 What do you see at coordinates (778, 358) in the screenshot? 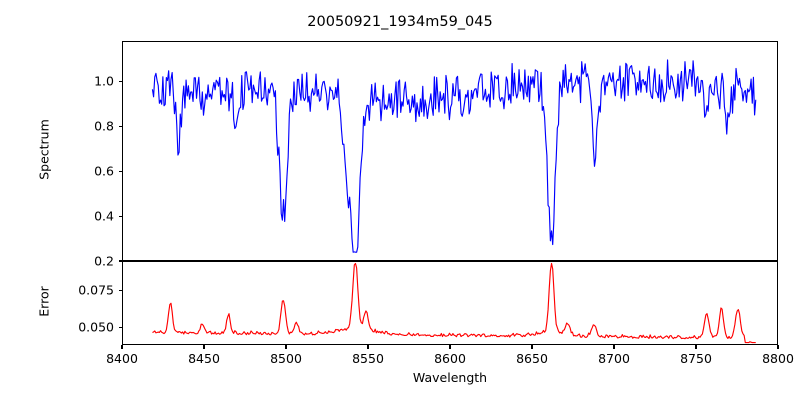
I see `x-tick-label: 8800` at bounding box center [778, 358].